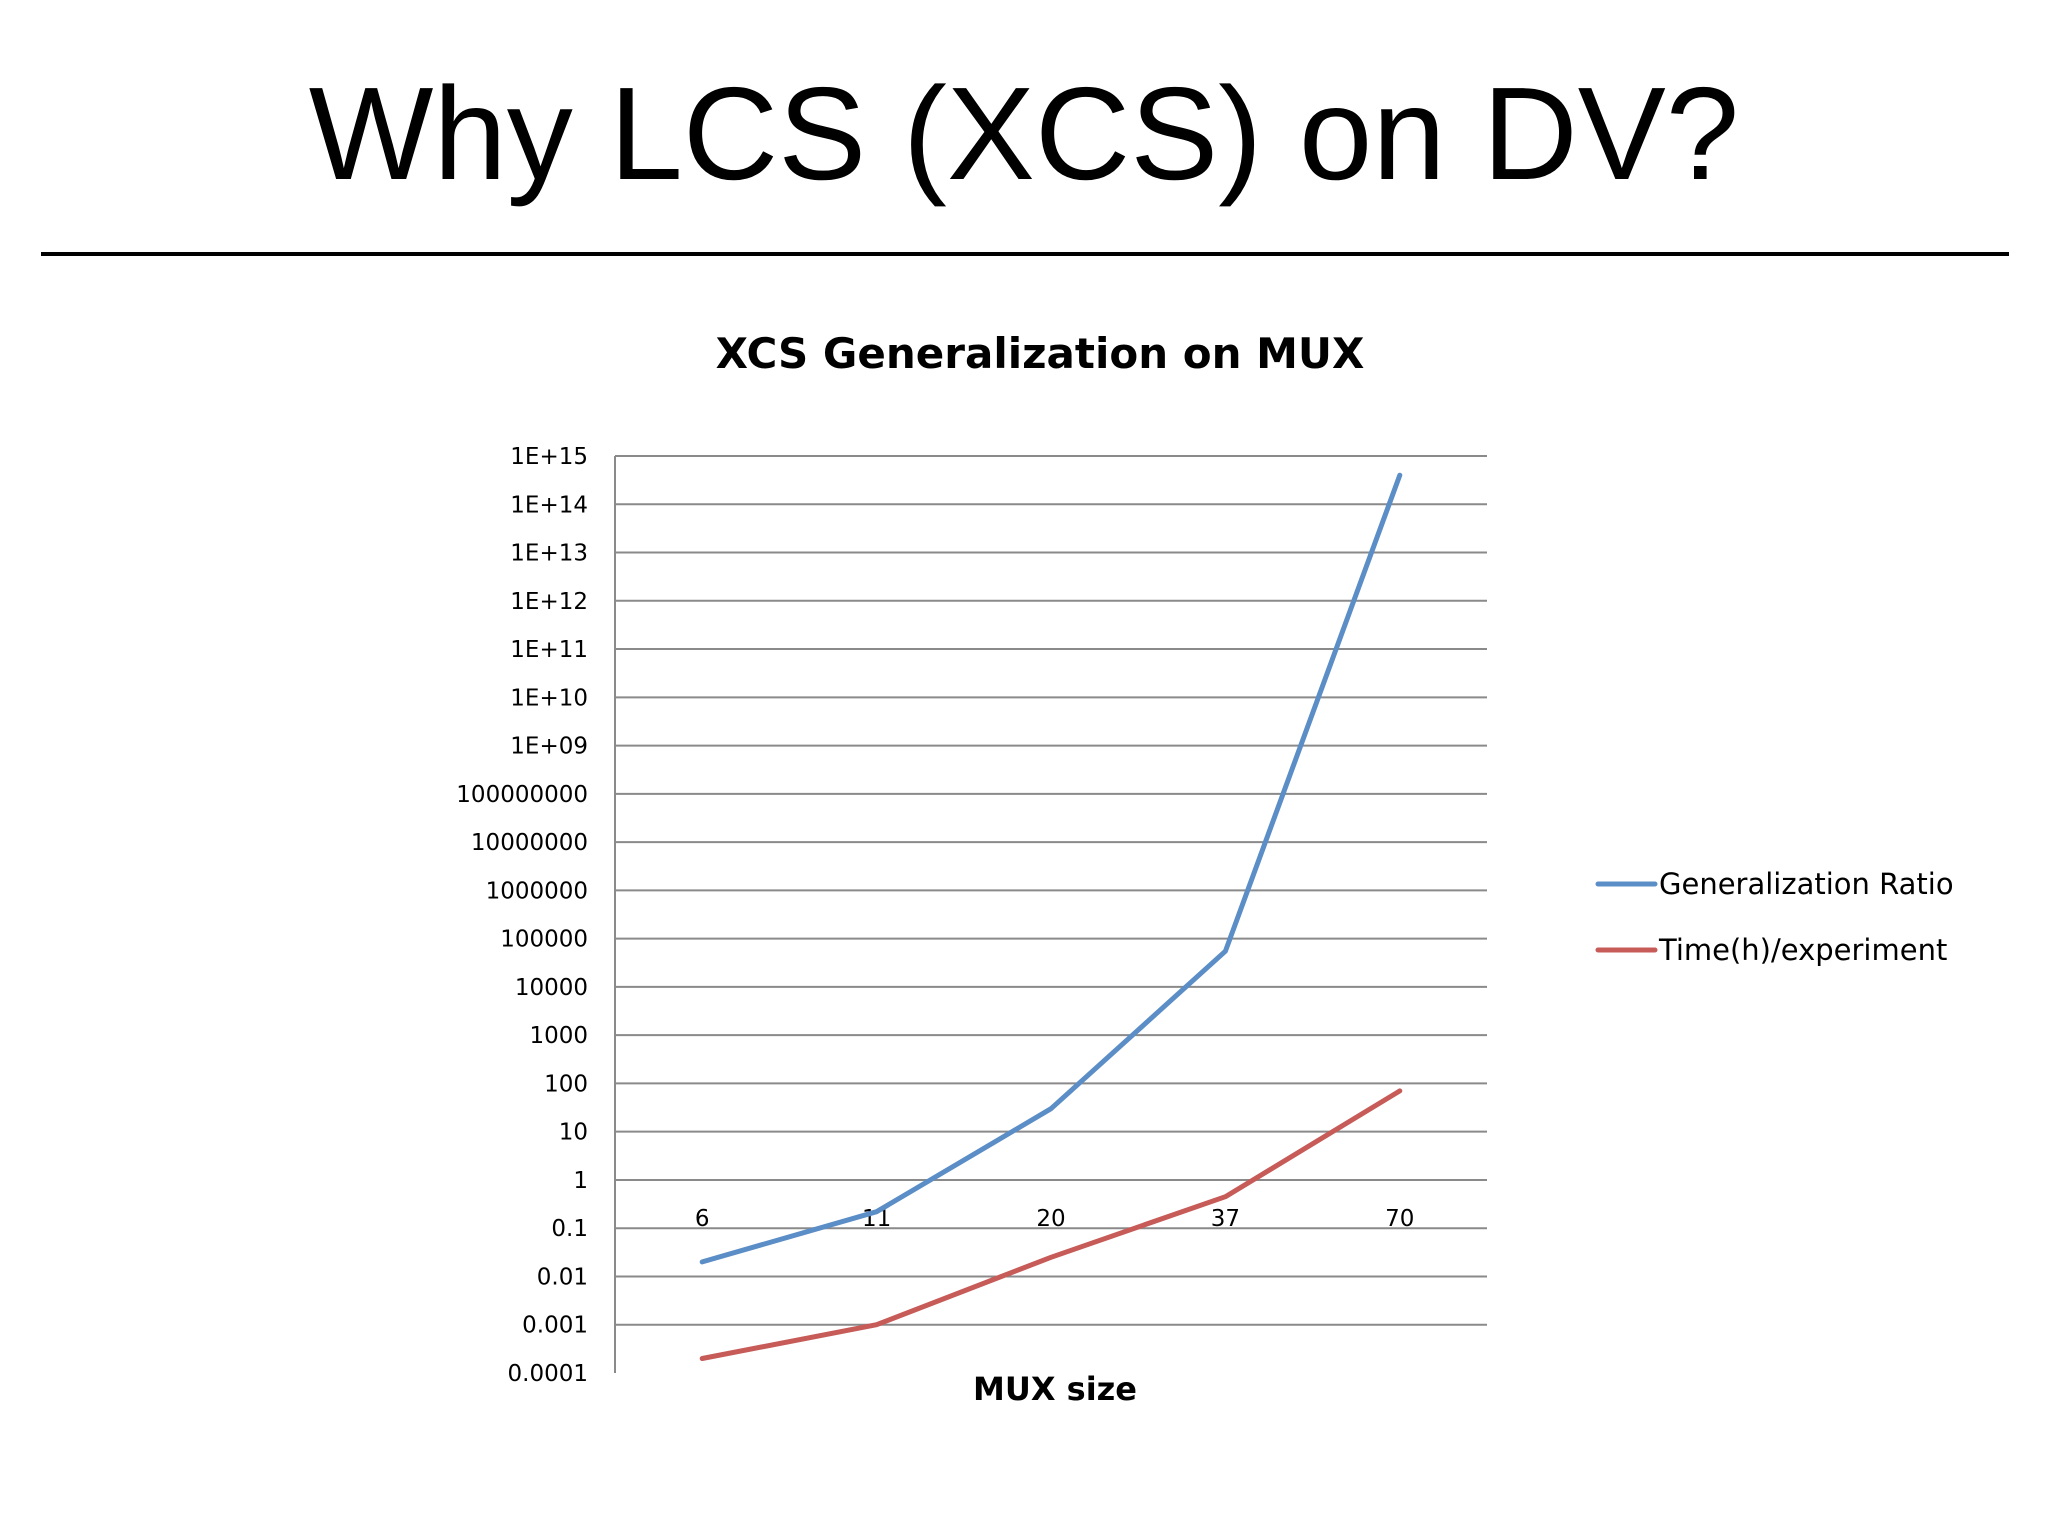 Image resolution: width=2048 pixels, height=1536 pixels. What do you see at coordinates (529, 843) in the screenshot?
I see `y-tick-label: 10000000` at bounding box center [529, 843].